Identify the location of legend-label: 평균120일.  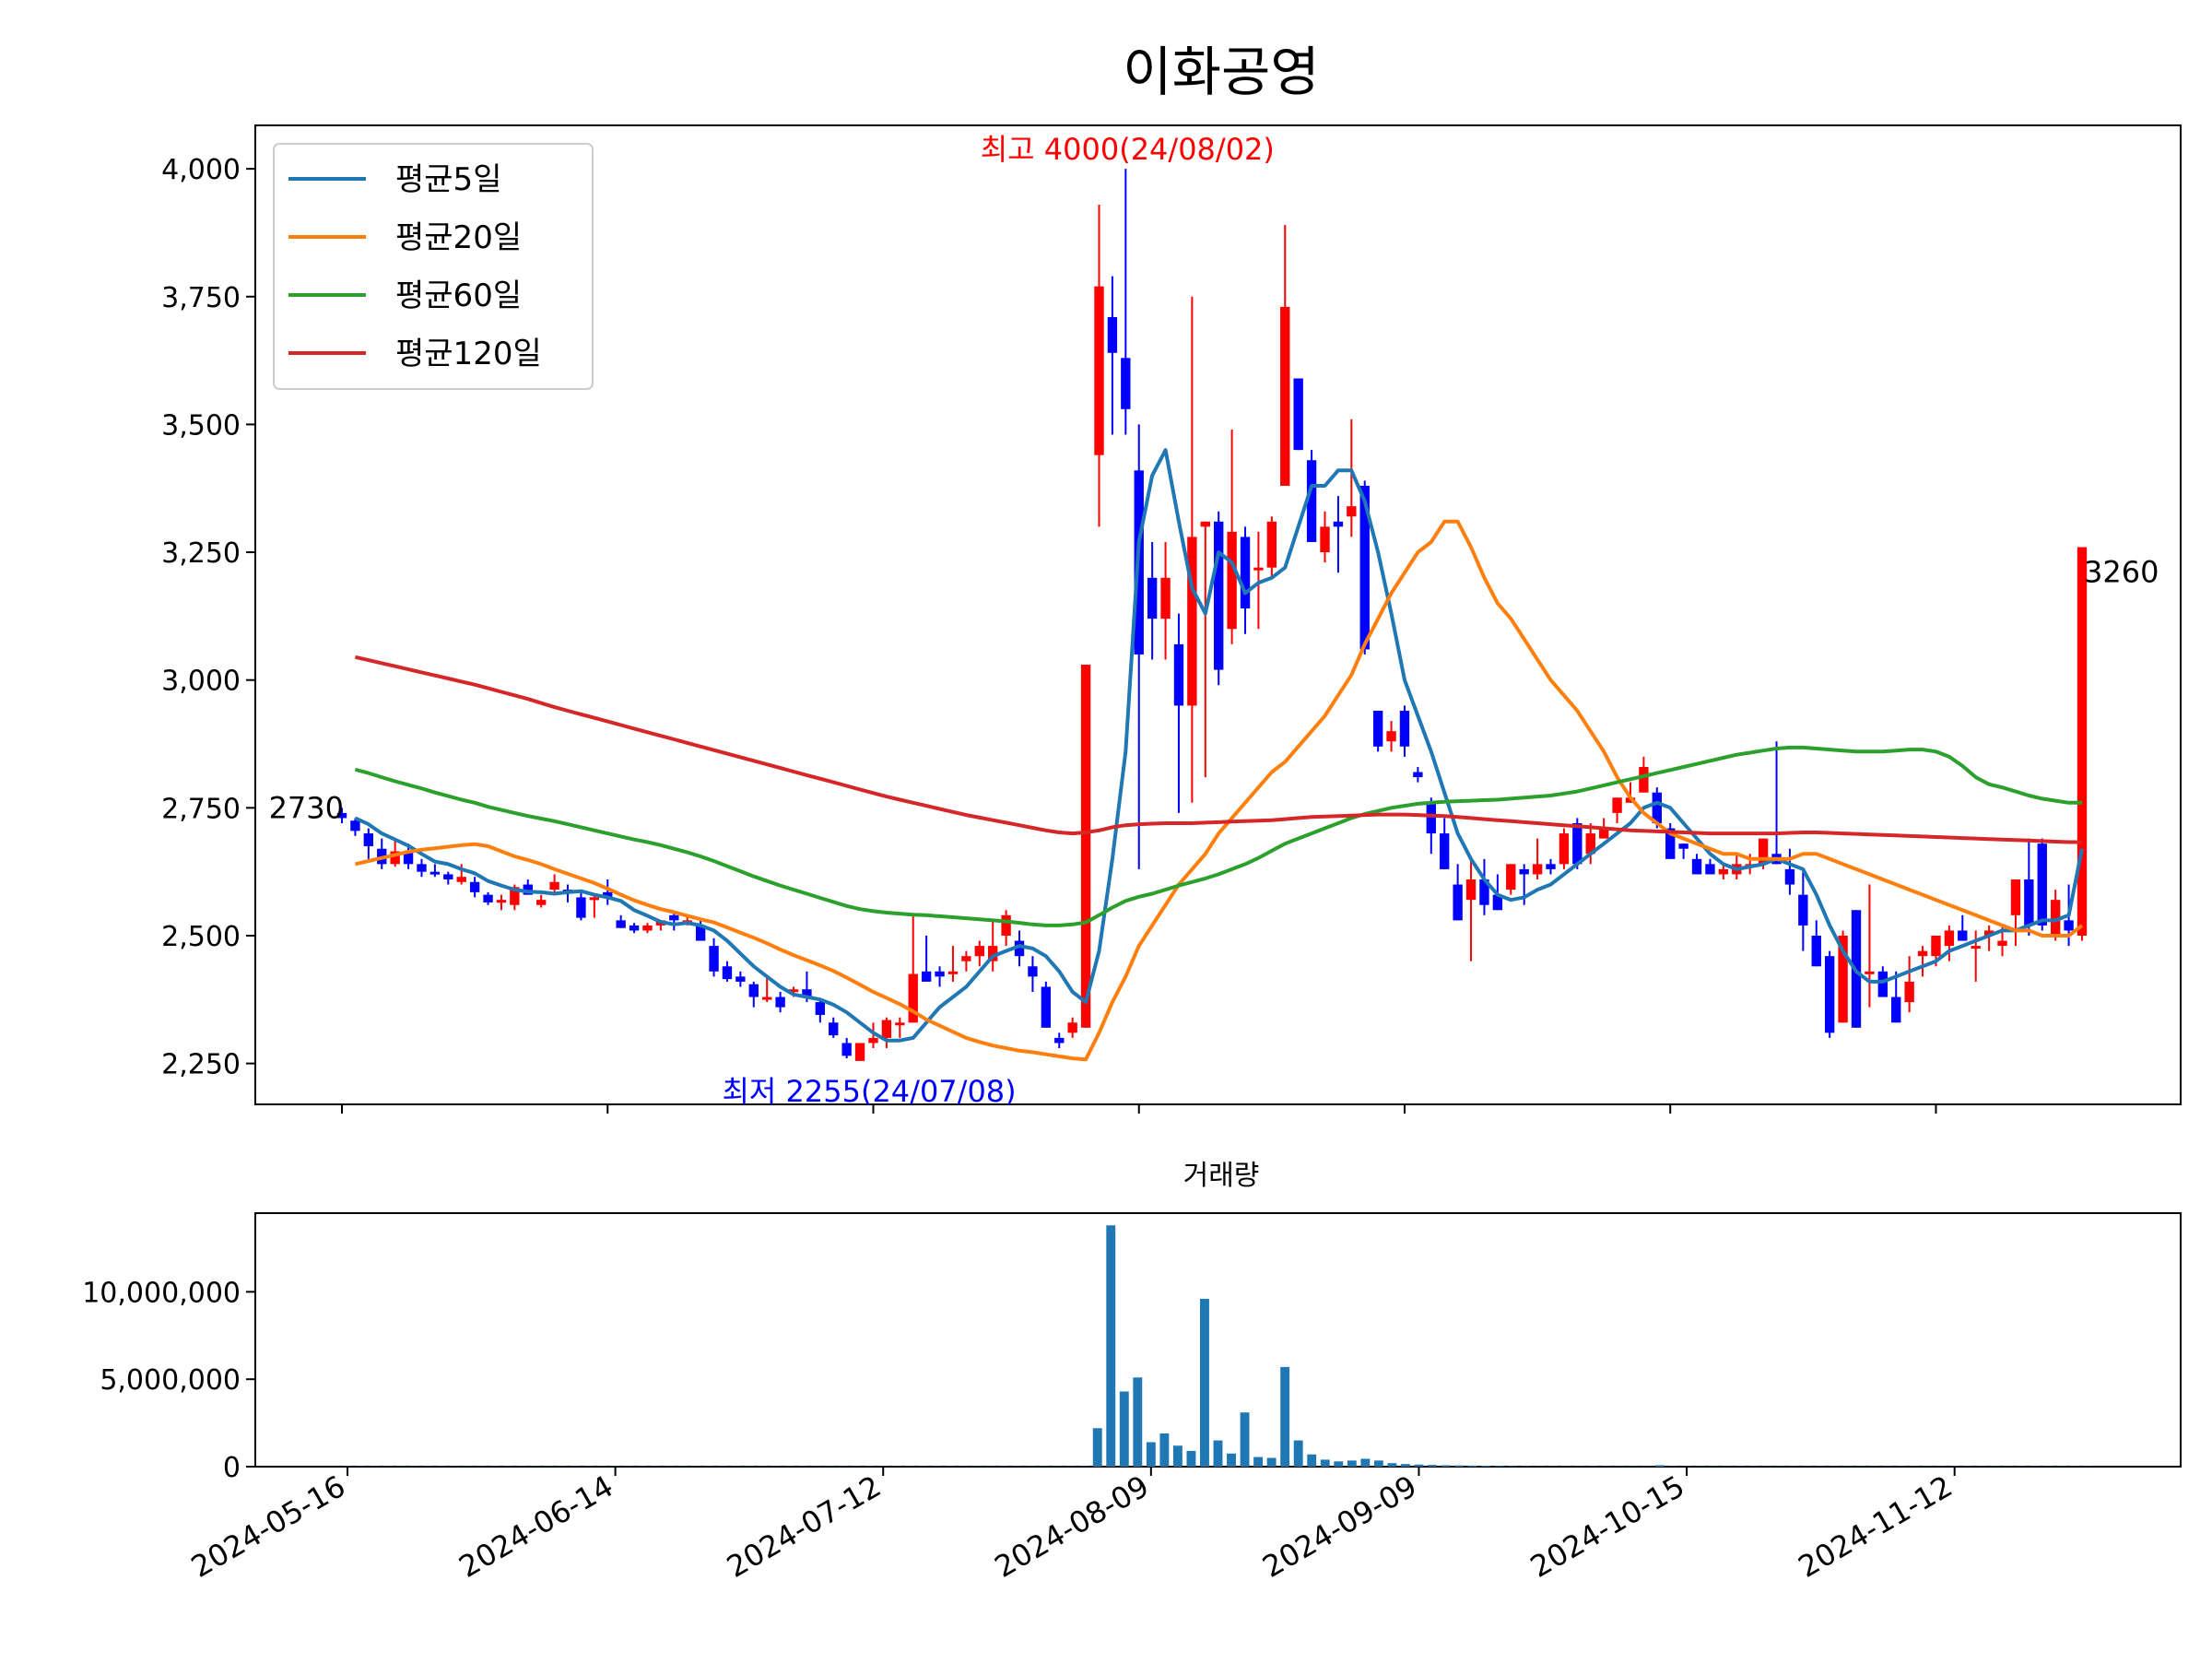
(468, 354).